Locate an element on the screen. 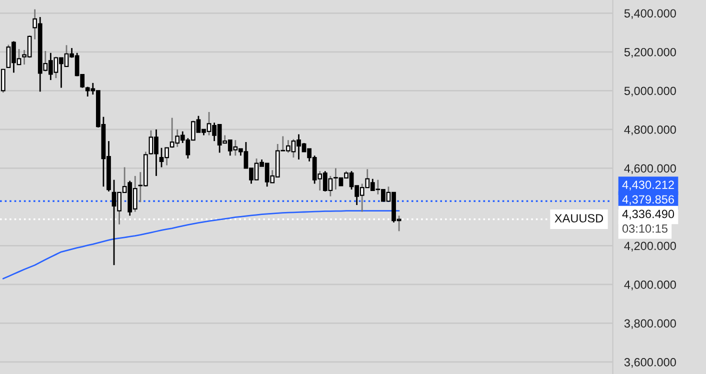 Image resolution: width=706 pixels, height=374 pixels. y-tick-label: 5,400.000 is located at coordinates (650, 14).